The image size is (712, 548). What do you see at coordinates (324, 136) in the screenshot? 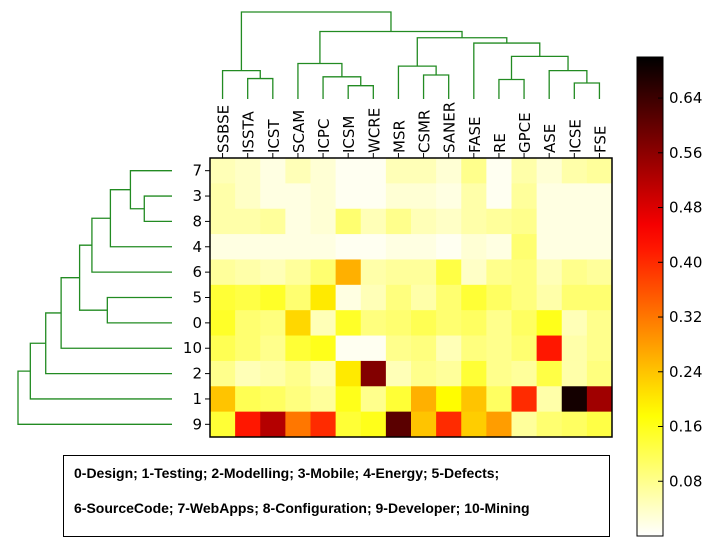
I see `column-label: ICPC` at bounding box center [324, 136].